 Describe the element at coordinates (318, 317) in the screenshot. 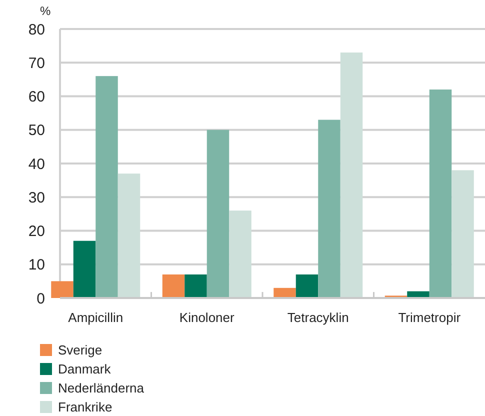

I see `x-tick-label: Tetracyklin` at that location.